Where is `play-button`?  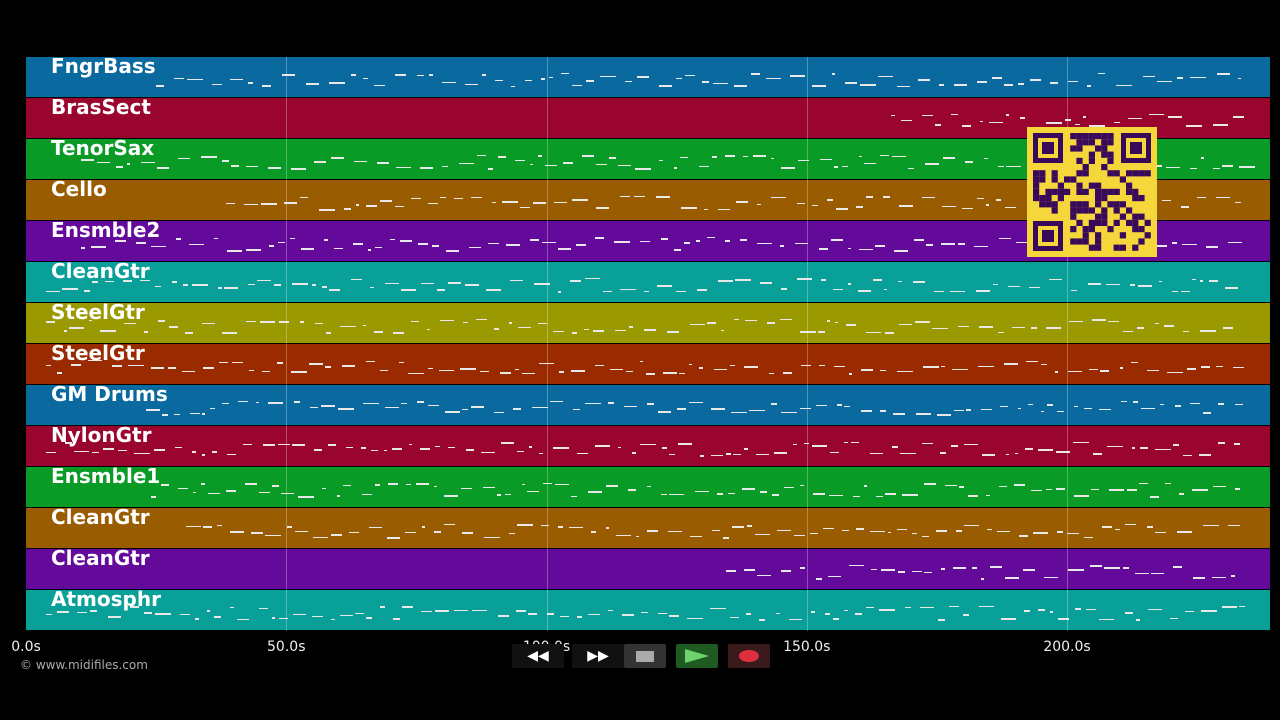
play-button is located at coordinates (697, 656).